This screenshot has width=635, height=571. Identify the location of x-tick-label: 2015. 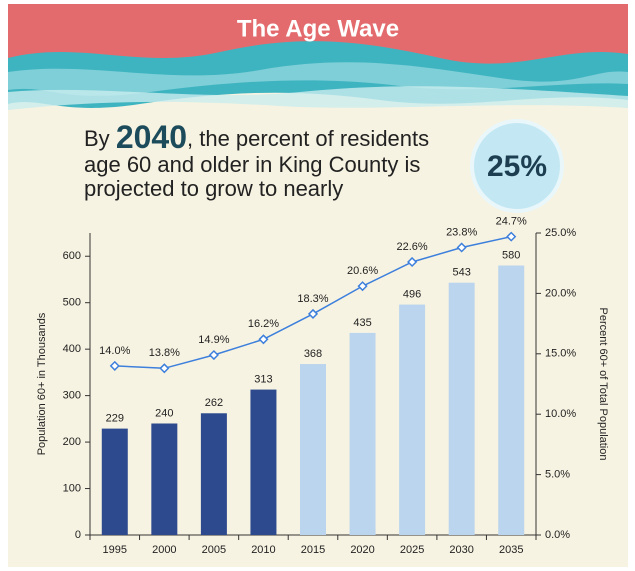
(313, 550).